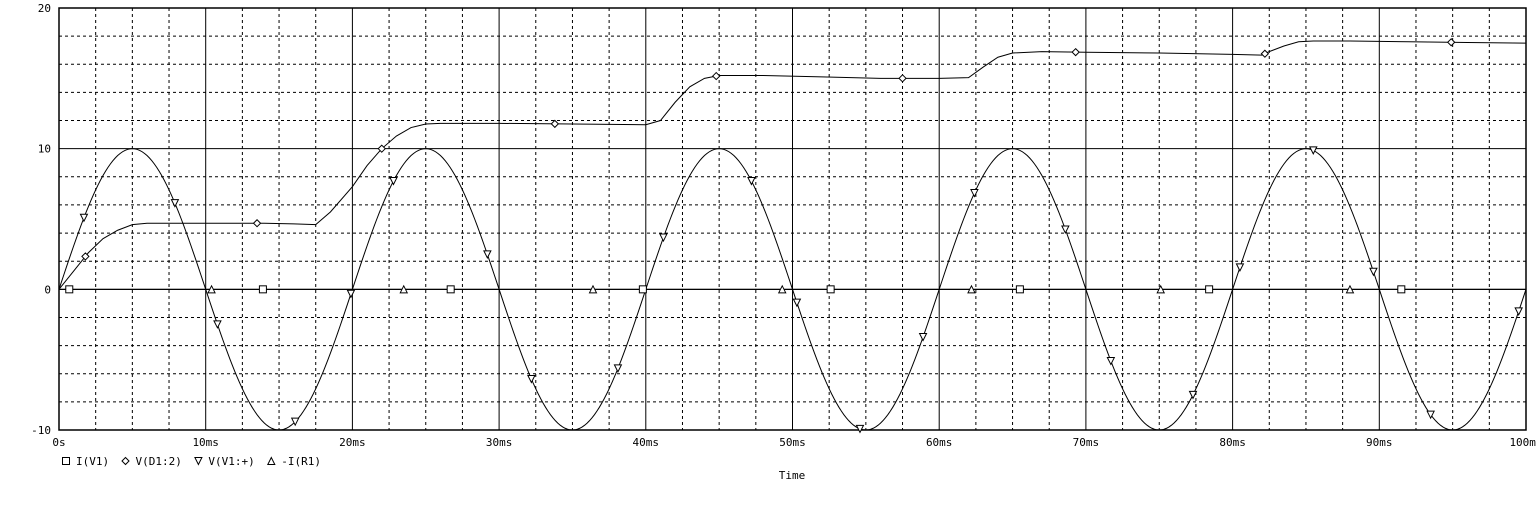 This screenshot has width=1537, height=507. Describe the element at coordinates (44, 8) in the screenshot. I see `y-tick-label: 20` at that location.